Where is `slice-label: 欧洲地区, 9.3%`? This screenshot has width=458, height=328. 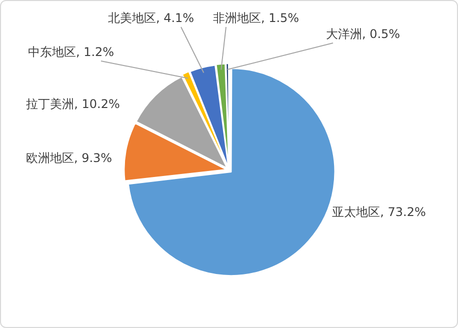 slice-label: 欧洲地区, 9.3% is located at coordinates (69, 158).